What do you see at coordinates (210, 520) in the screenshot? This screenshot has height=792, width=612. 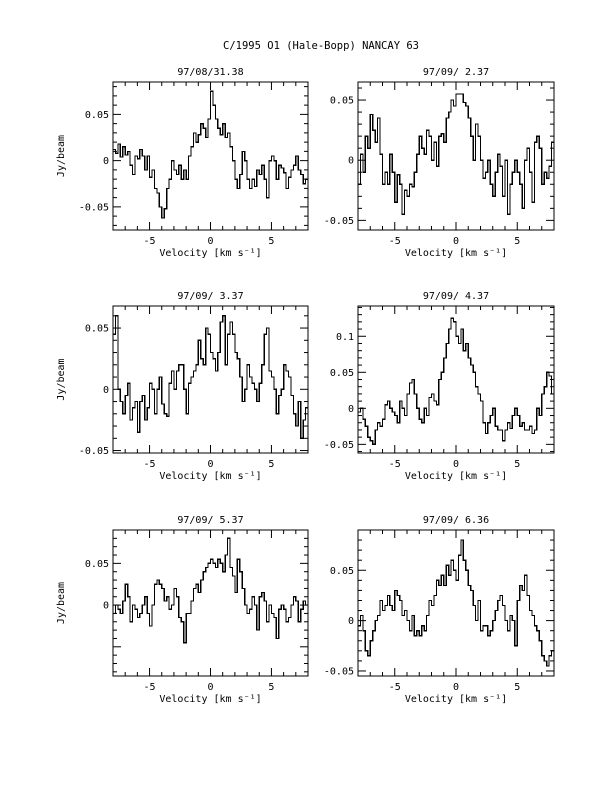 I see `panel-title: 97/09/ 5.37` at bounding box center [210, 520].